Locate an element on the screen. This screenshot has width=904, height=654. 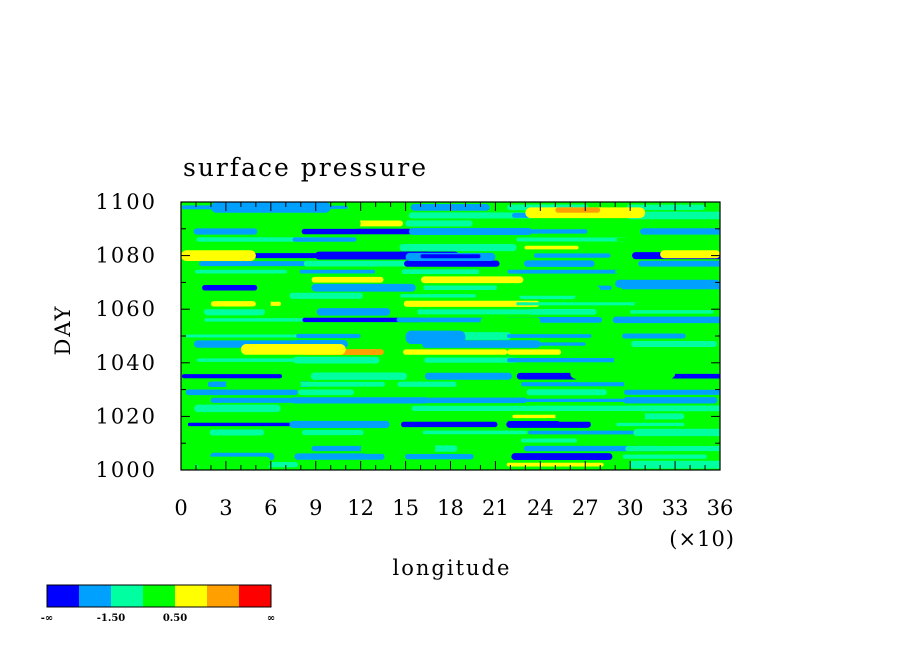
chart-title: surface pressure is located at coordinates (305, 167).